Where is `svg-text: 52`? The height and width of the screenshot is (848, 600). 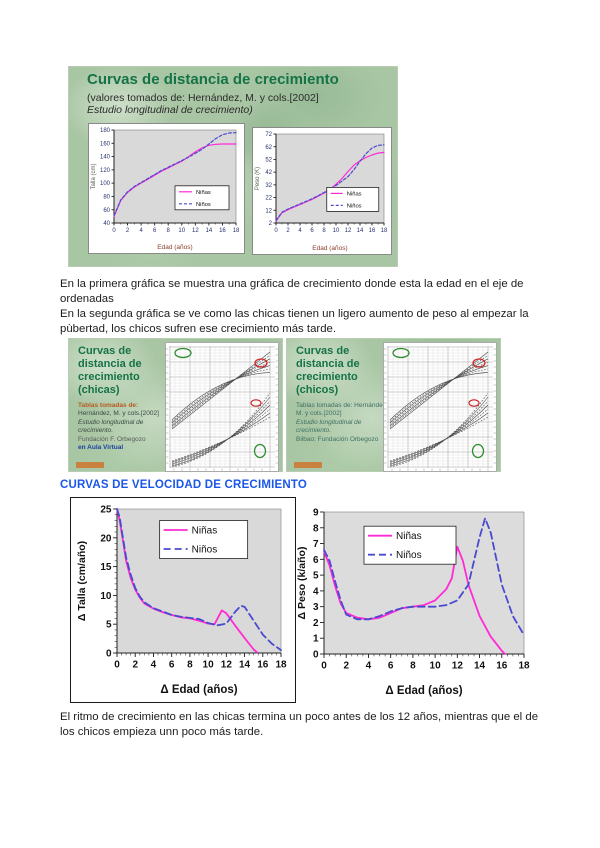
svg-text: 52 is located at coordinates (268, 161).